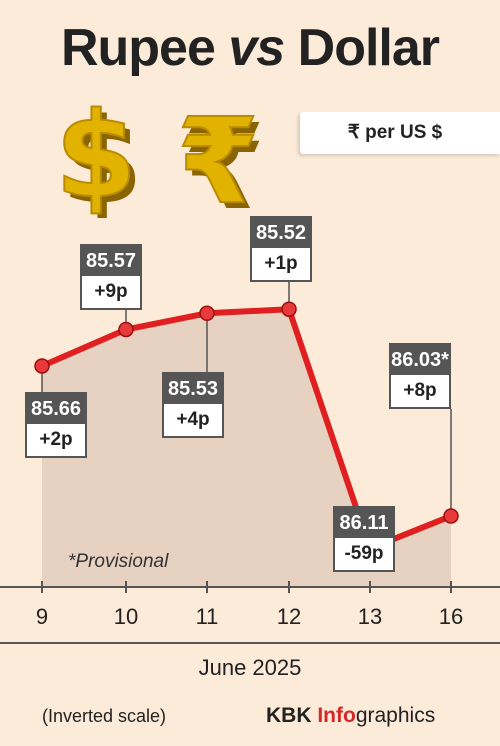  Describe the element at coordinates (420, 360) in the screenshot. I see `data-label-value: 86.03*` at that location.